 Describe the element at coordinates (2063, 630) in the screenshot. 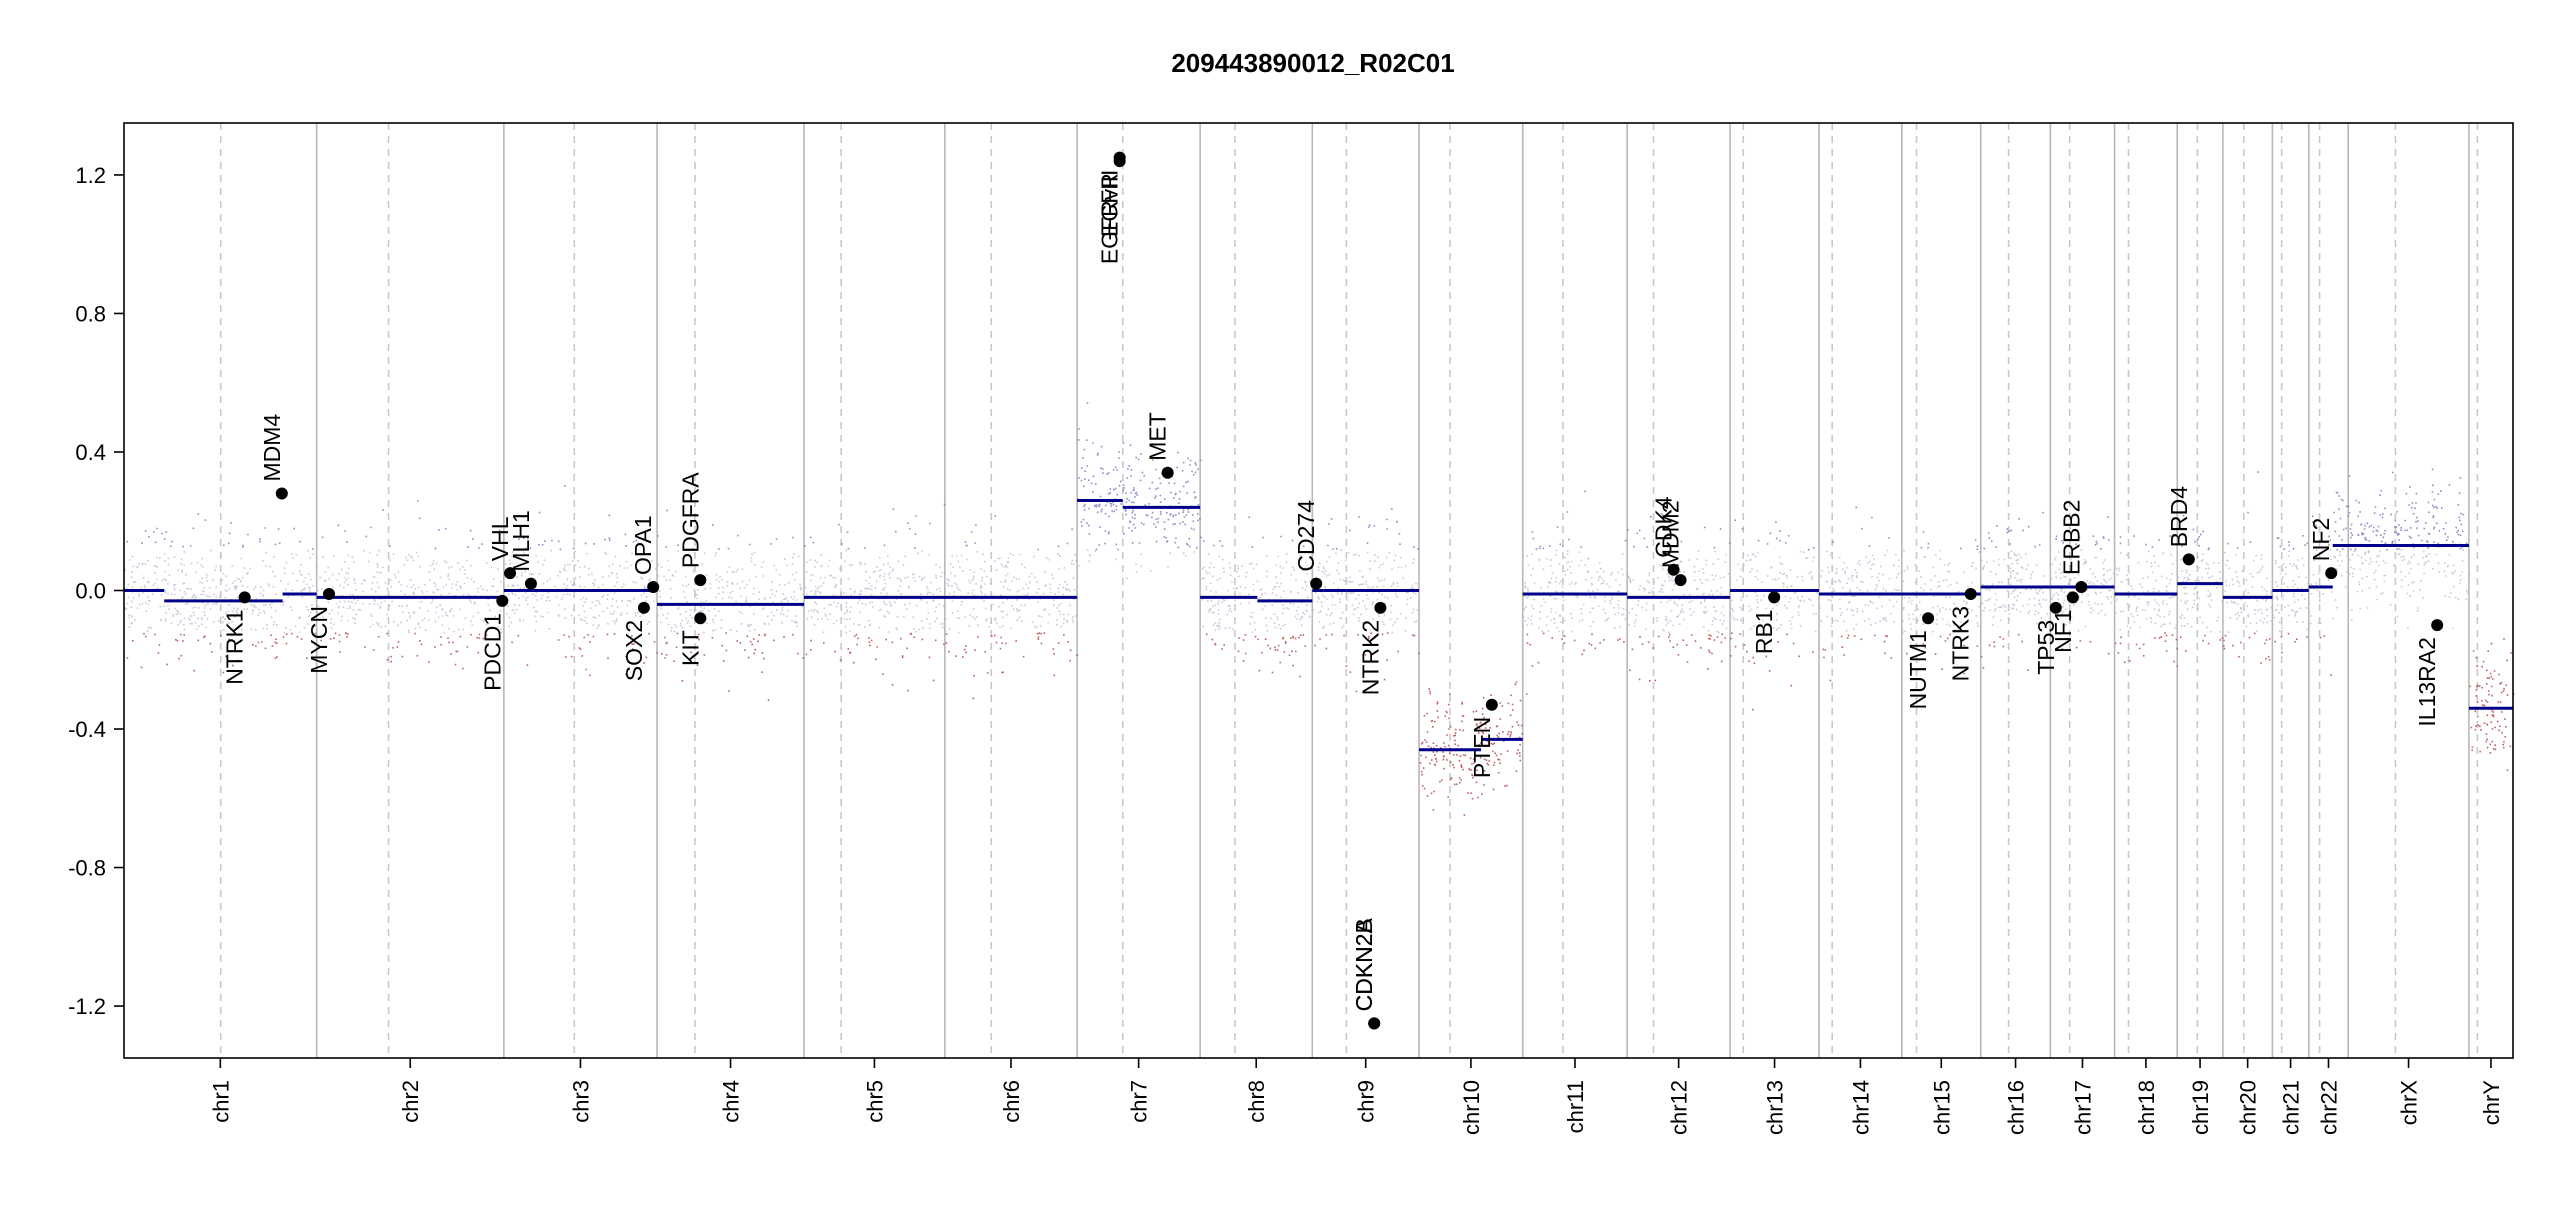

I see `gene-label: NF1` at that location.